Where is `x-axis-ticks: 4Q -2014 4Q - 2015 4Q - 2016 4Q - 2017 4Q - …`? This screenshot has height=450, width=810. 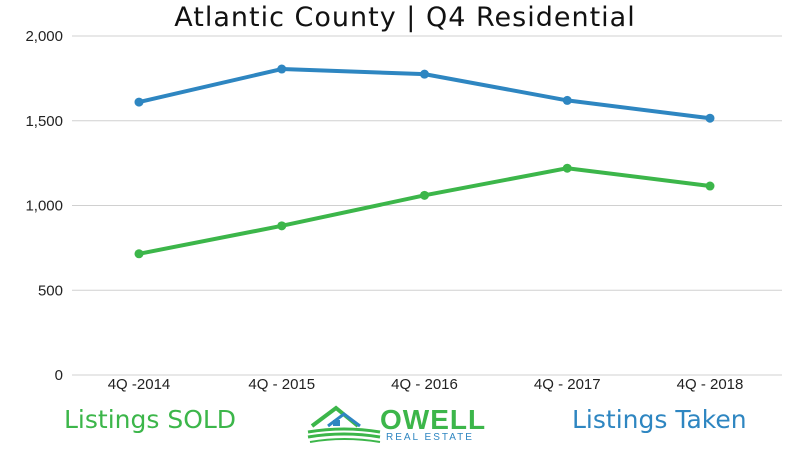 x-axis-ticks: 4Q -2014 4Q - 2015 4Q - 2016 4Q - 2017 4Q - … is located at coordinates (426, 384).